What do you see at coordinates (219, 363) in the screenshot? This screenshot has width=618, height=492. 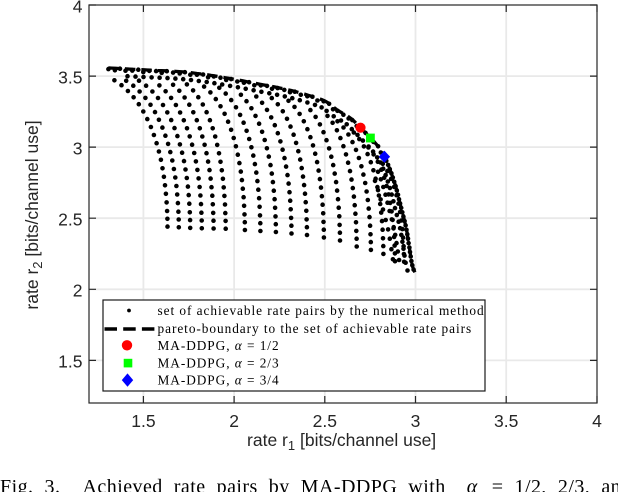 I see `svg-text: MA-DDPG, α = 2/3` at bounding box center [219, 363].